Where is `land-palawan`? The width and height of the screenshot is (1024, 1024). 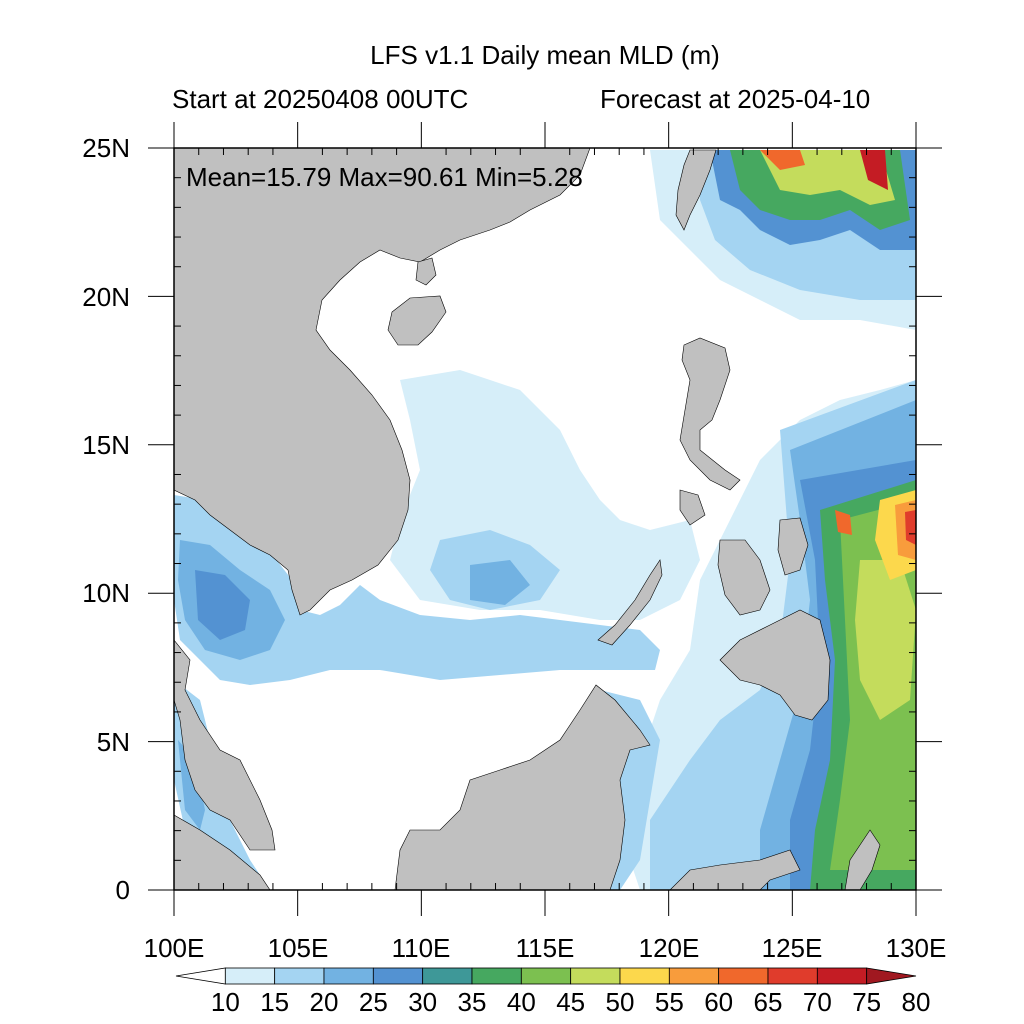
land-palawan is located at coordinates (630, 602).